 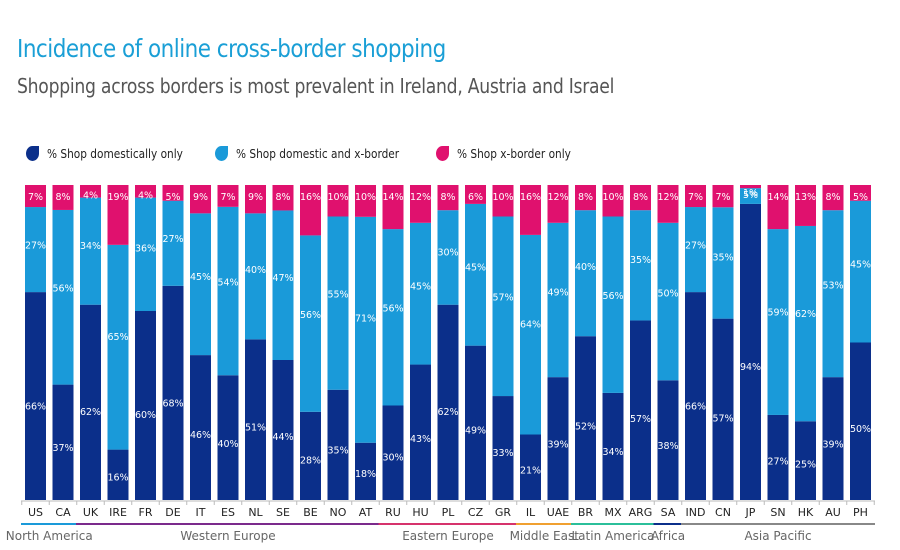 I want to click on data-label: 5%, so click(x=172, y=197).